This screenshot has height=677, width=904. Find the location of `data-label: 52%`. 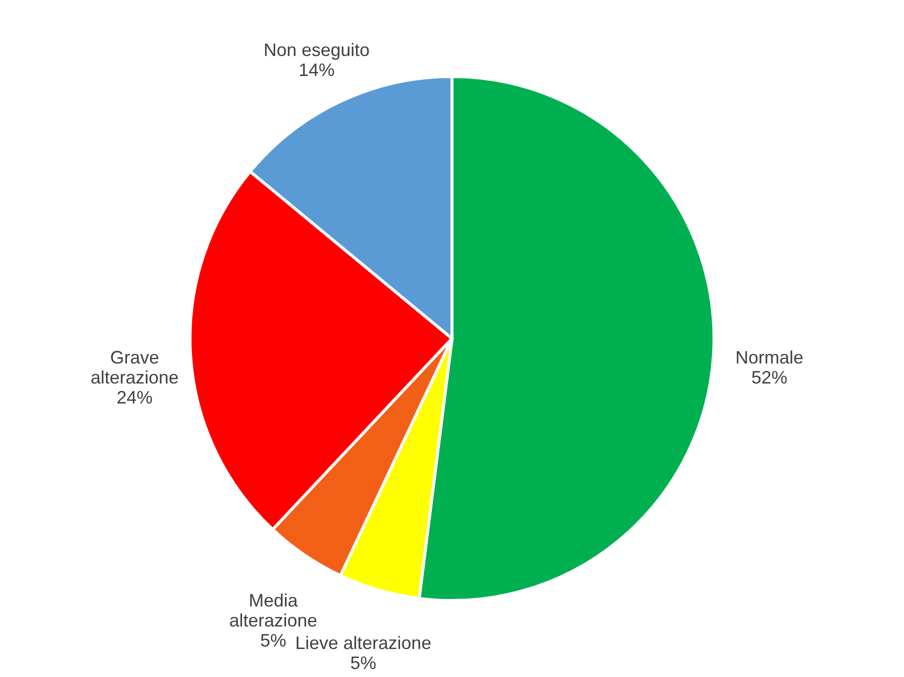

data-label: 52% is located at coordinates (769, 377).